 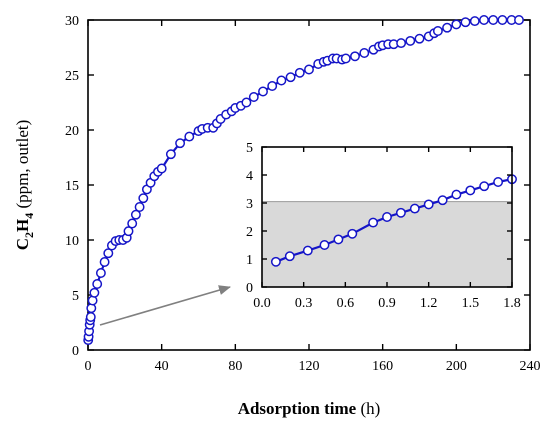 I want to click on main-x-tick-label: 240, so click(x=530, y=366).